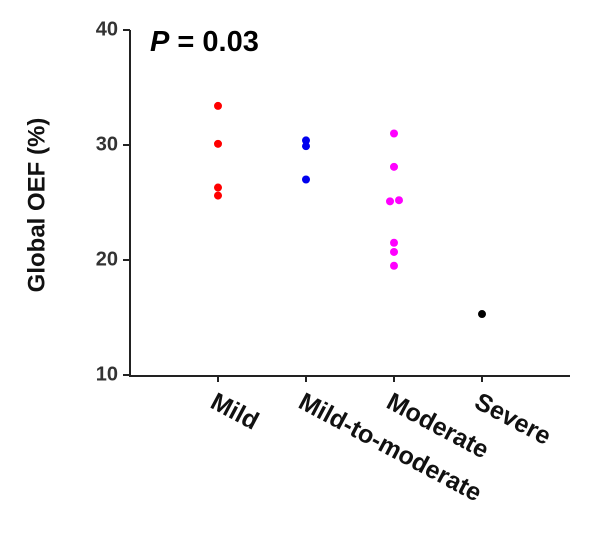 Image resolution: width=609 pixels, height=540 pixels. Describe the element at coordinates (107, 374) in the screenshot. I see `y-tick-label: 10` at that location.